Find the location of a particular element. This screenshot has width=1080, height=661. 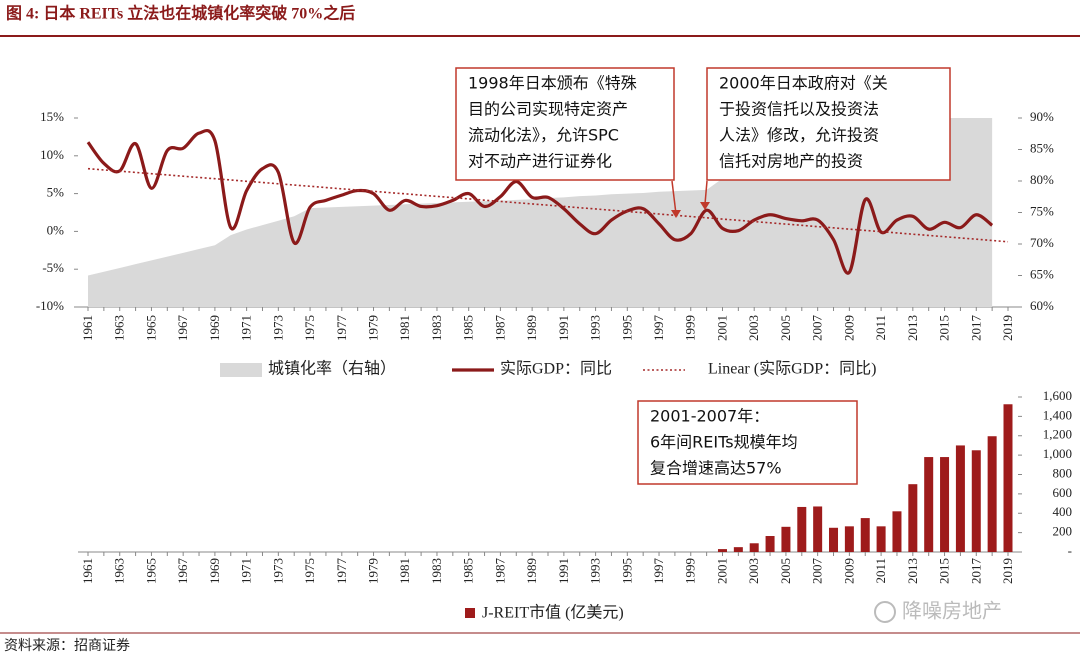

x-tick-label: 1965 is located at coordinates (150, 571).